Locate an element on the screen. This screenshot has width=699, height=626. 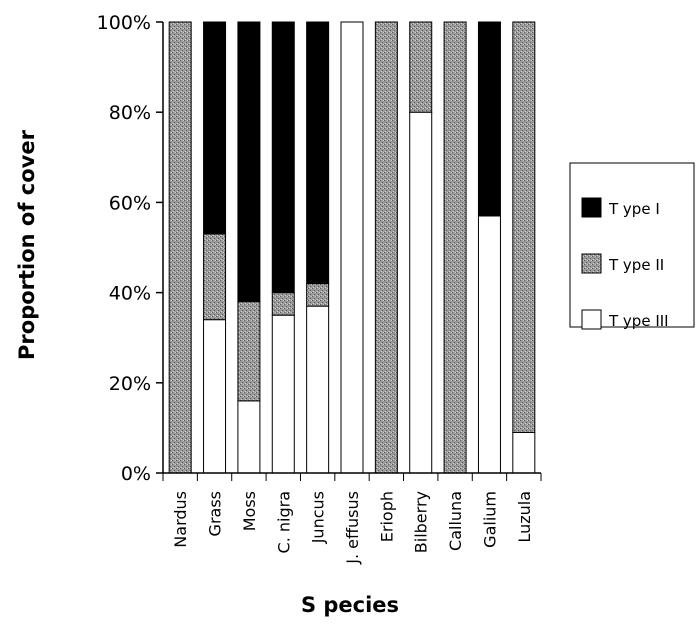
bar-grass-type-i is located at coordinates (215, 128).